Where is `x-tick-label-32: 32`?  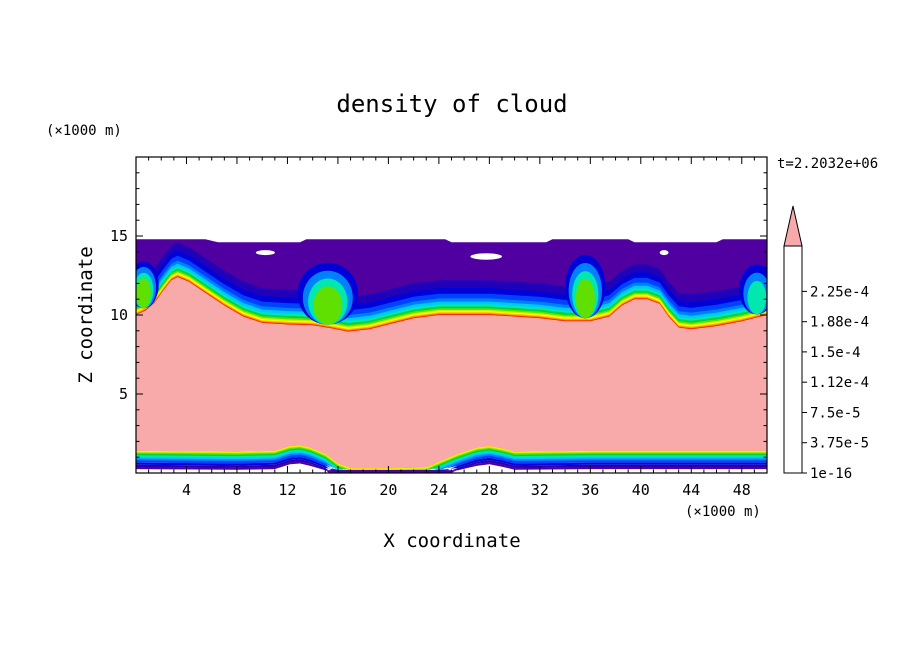 x-tick-label-32: 32 is located at coordinates (540, 490).